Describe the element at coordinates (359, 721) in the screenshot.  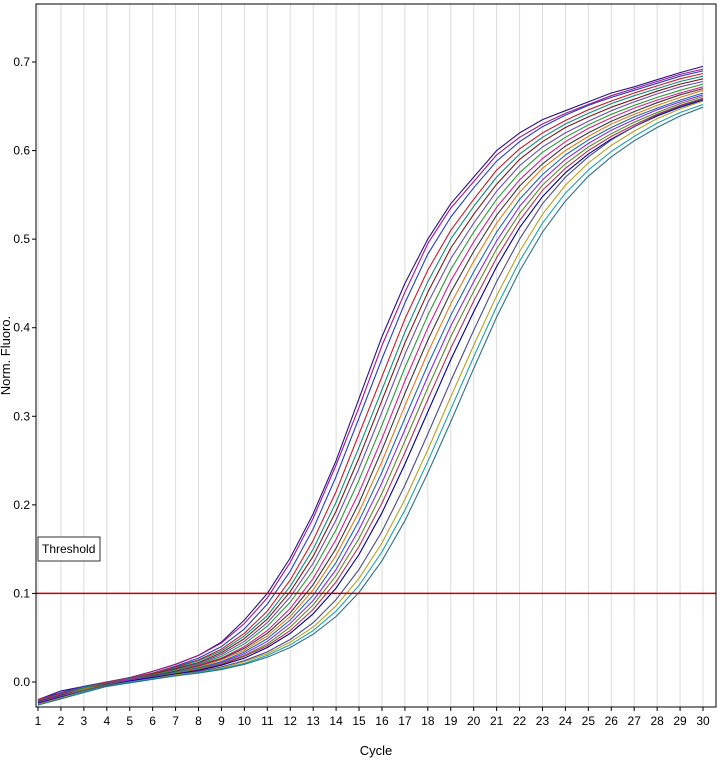
I see `x-tick-label: 15` at that location.